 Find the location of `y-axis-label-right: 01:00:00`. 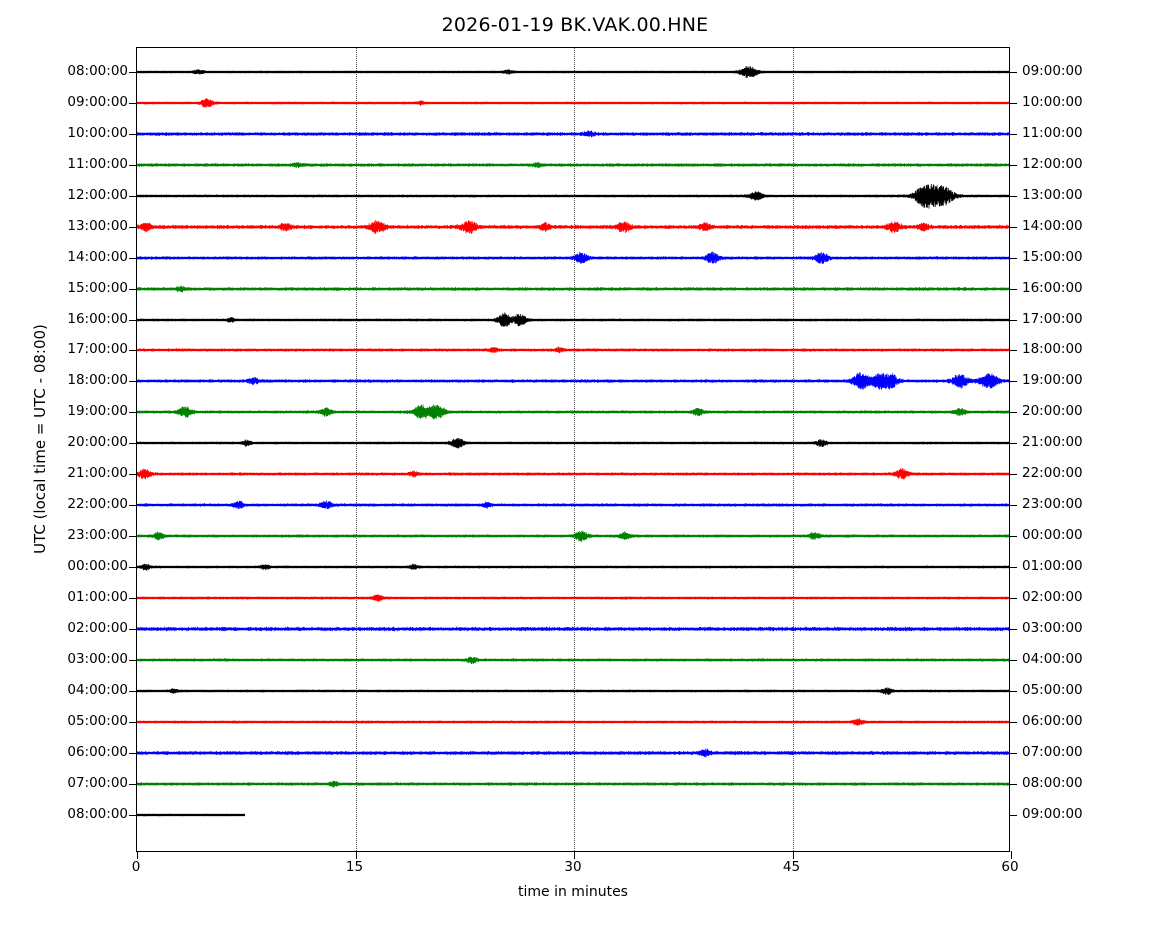

y-axis-label-right: 01:00:00 is located at coordinates (1052, 566).